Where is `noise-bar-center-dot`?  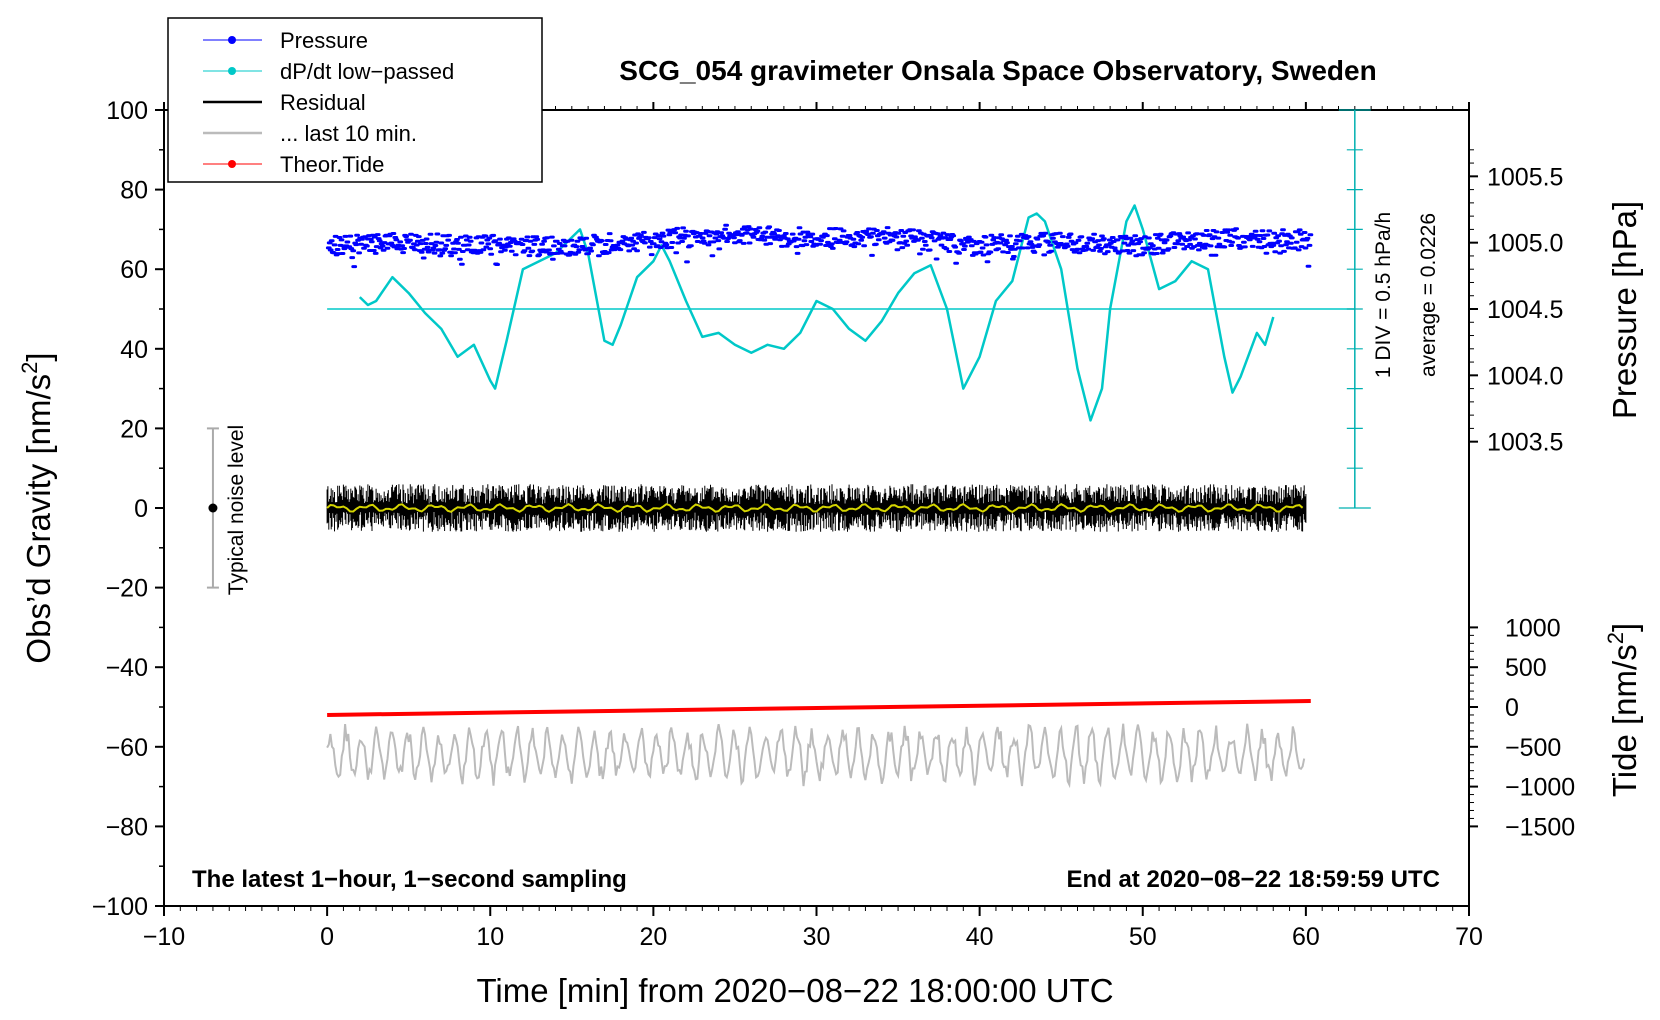 noise-bar-center-dot is located at coordinates (213, 508).